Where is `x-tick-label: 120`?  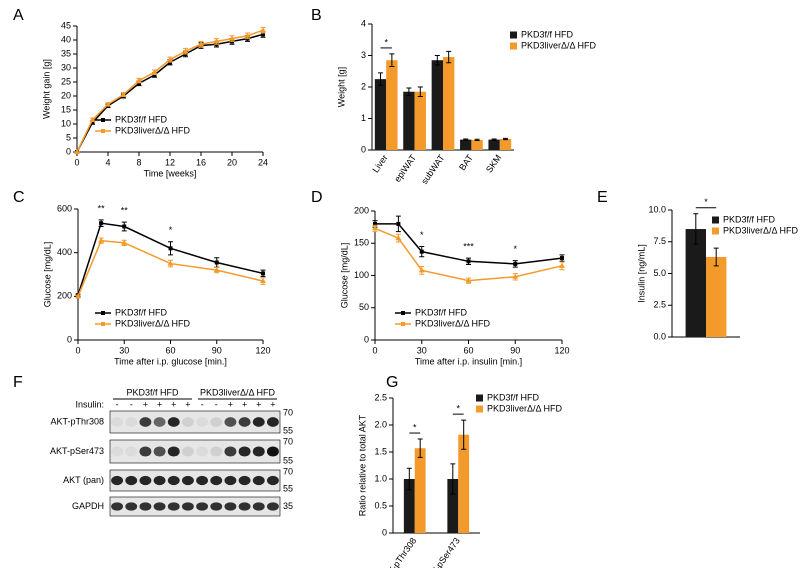
x-tick-label: 120 is located at coordinates (262, 350).